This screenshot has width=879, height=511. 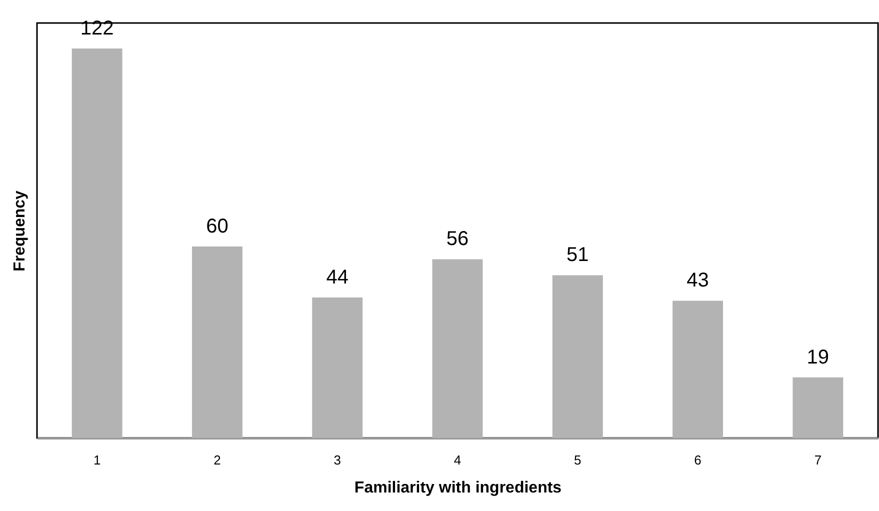 What do you see at coordinates (457, 239) in the screenshot?
I see `data-label: 56` at bounding box center [457, 239].